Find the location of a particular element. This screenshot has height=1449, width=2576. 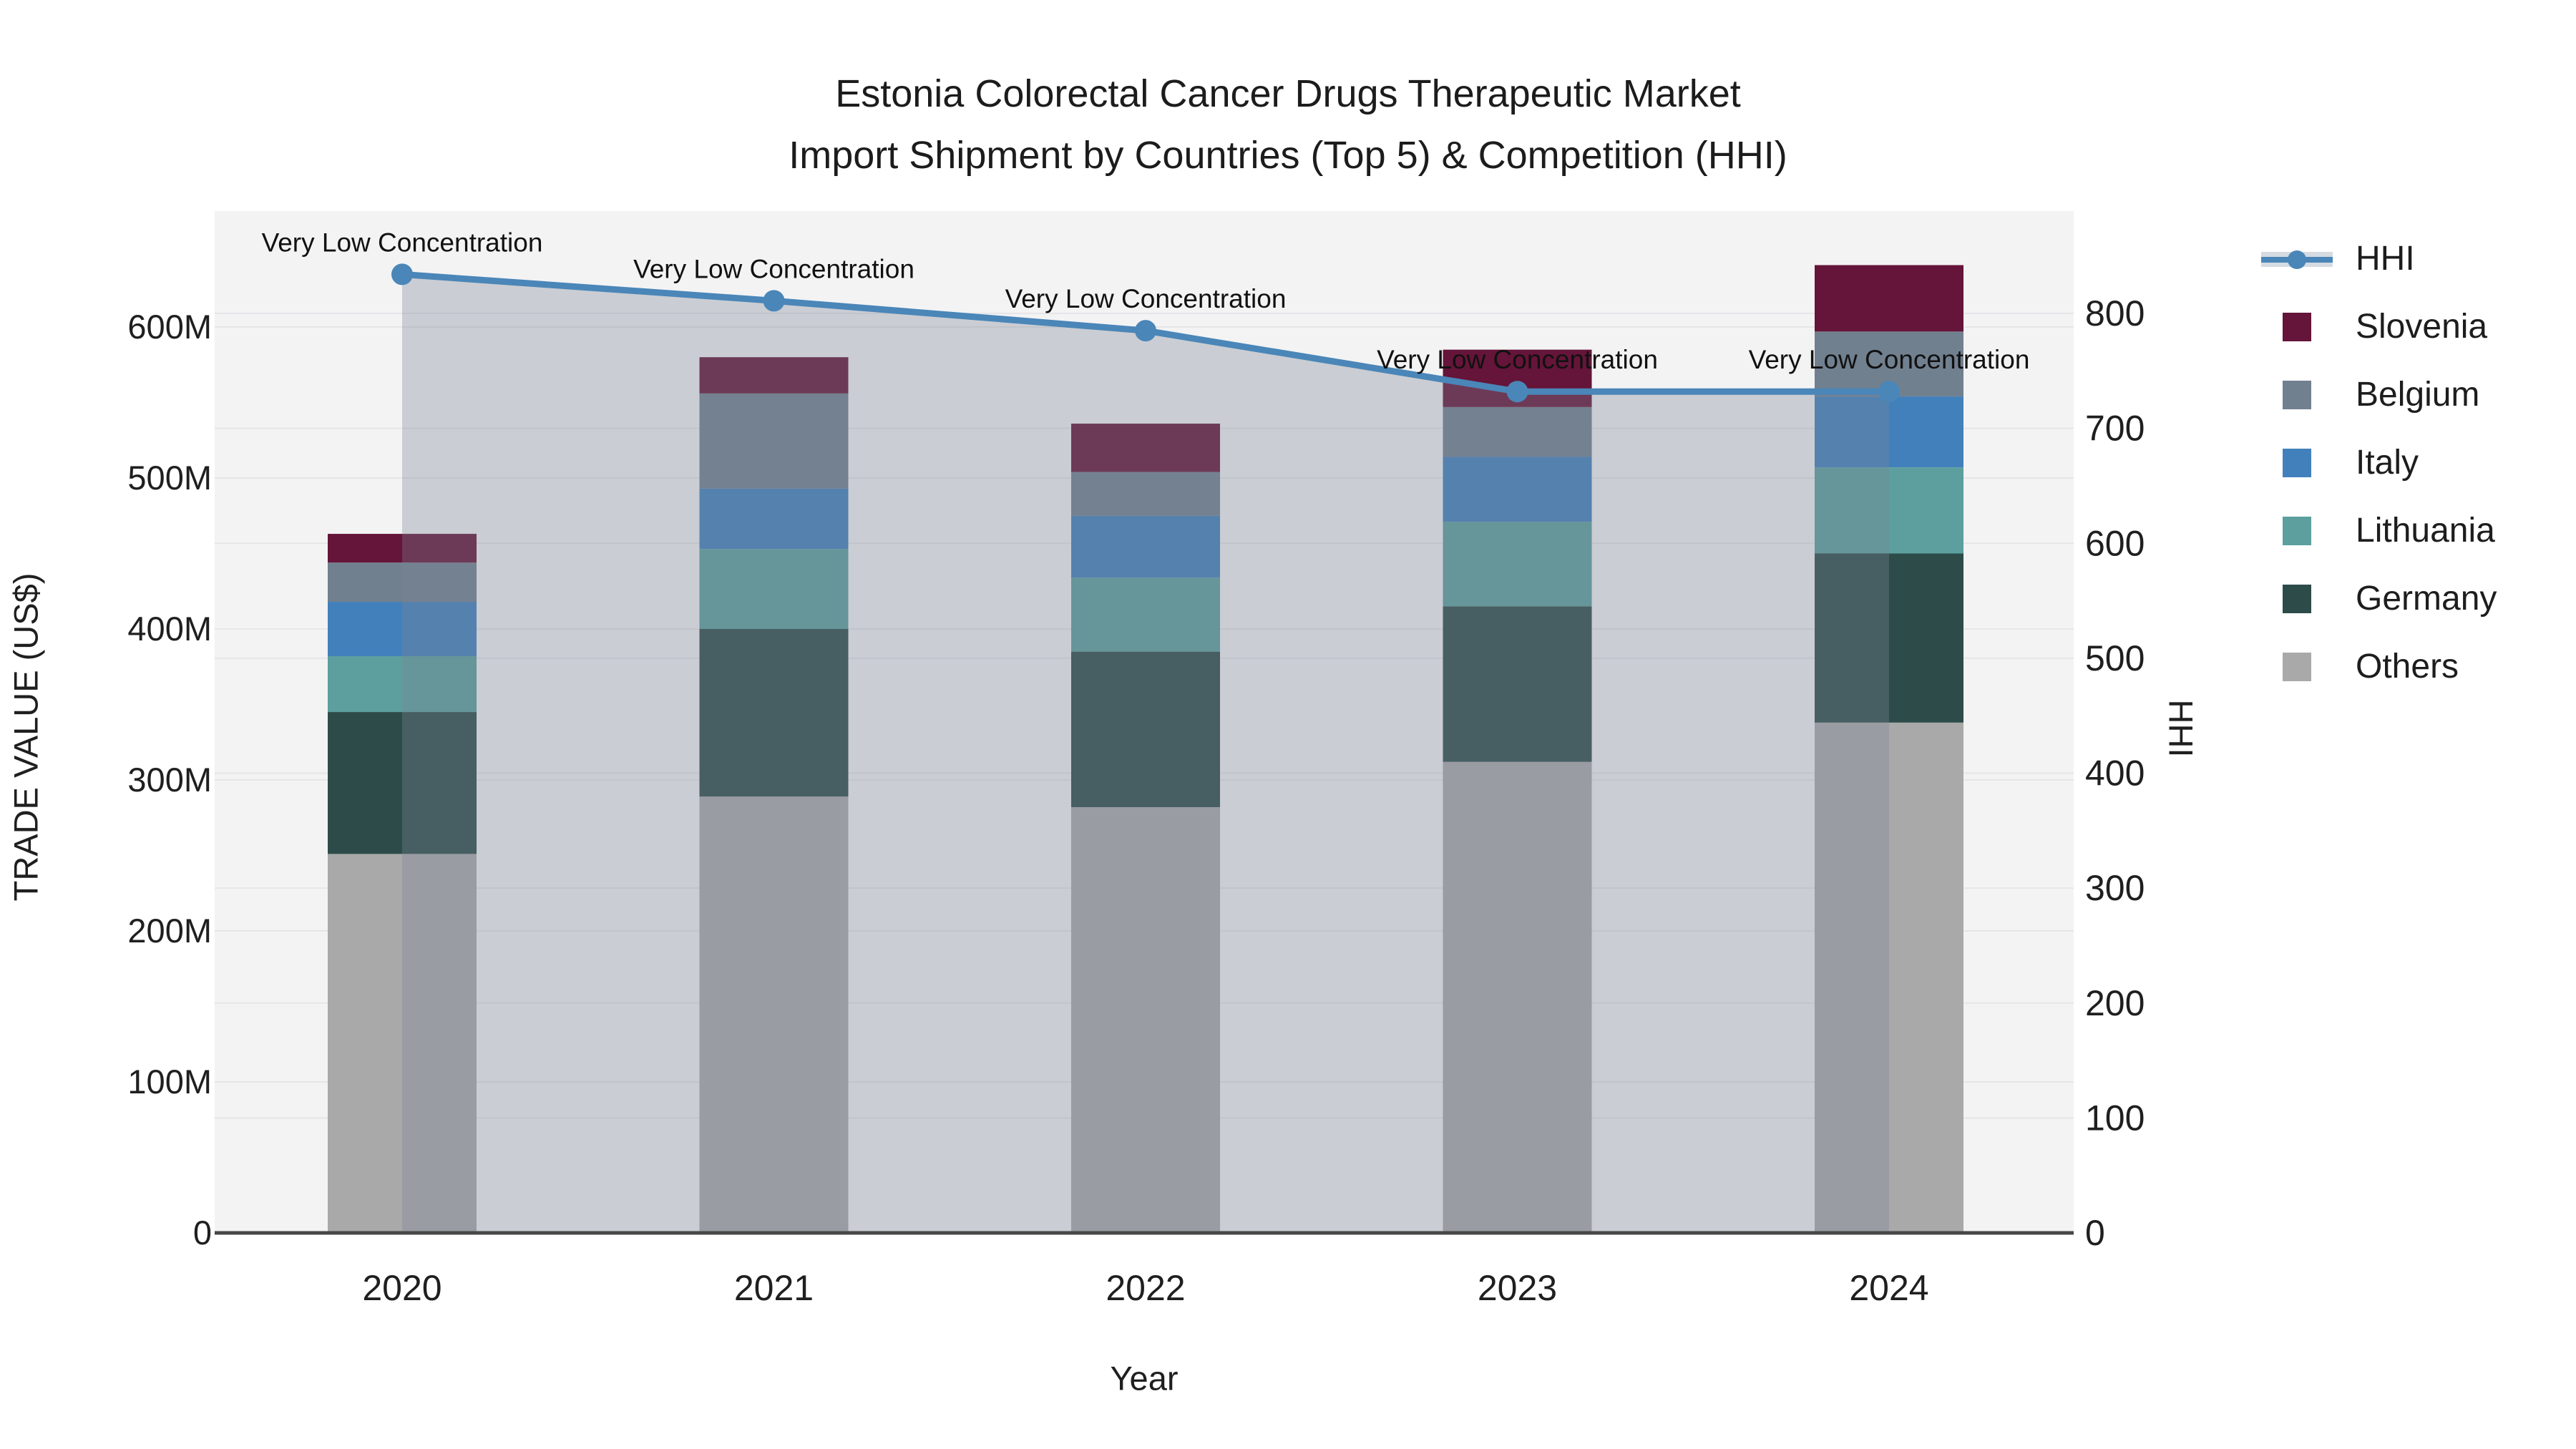

legend-item-belgium: Belgium is located at coordinates (2375, 395).